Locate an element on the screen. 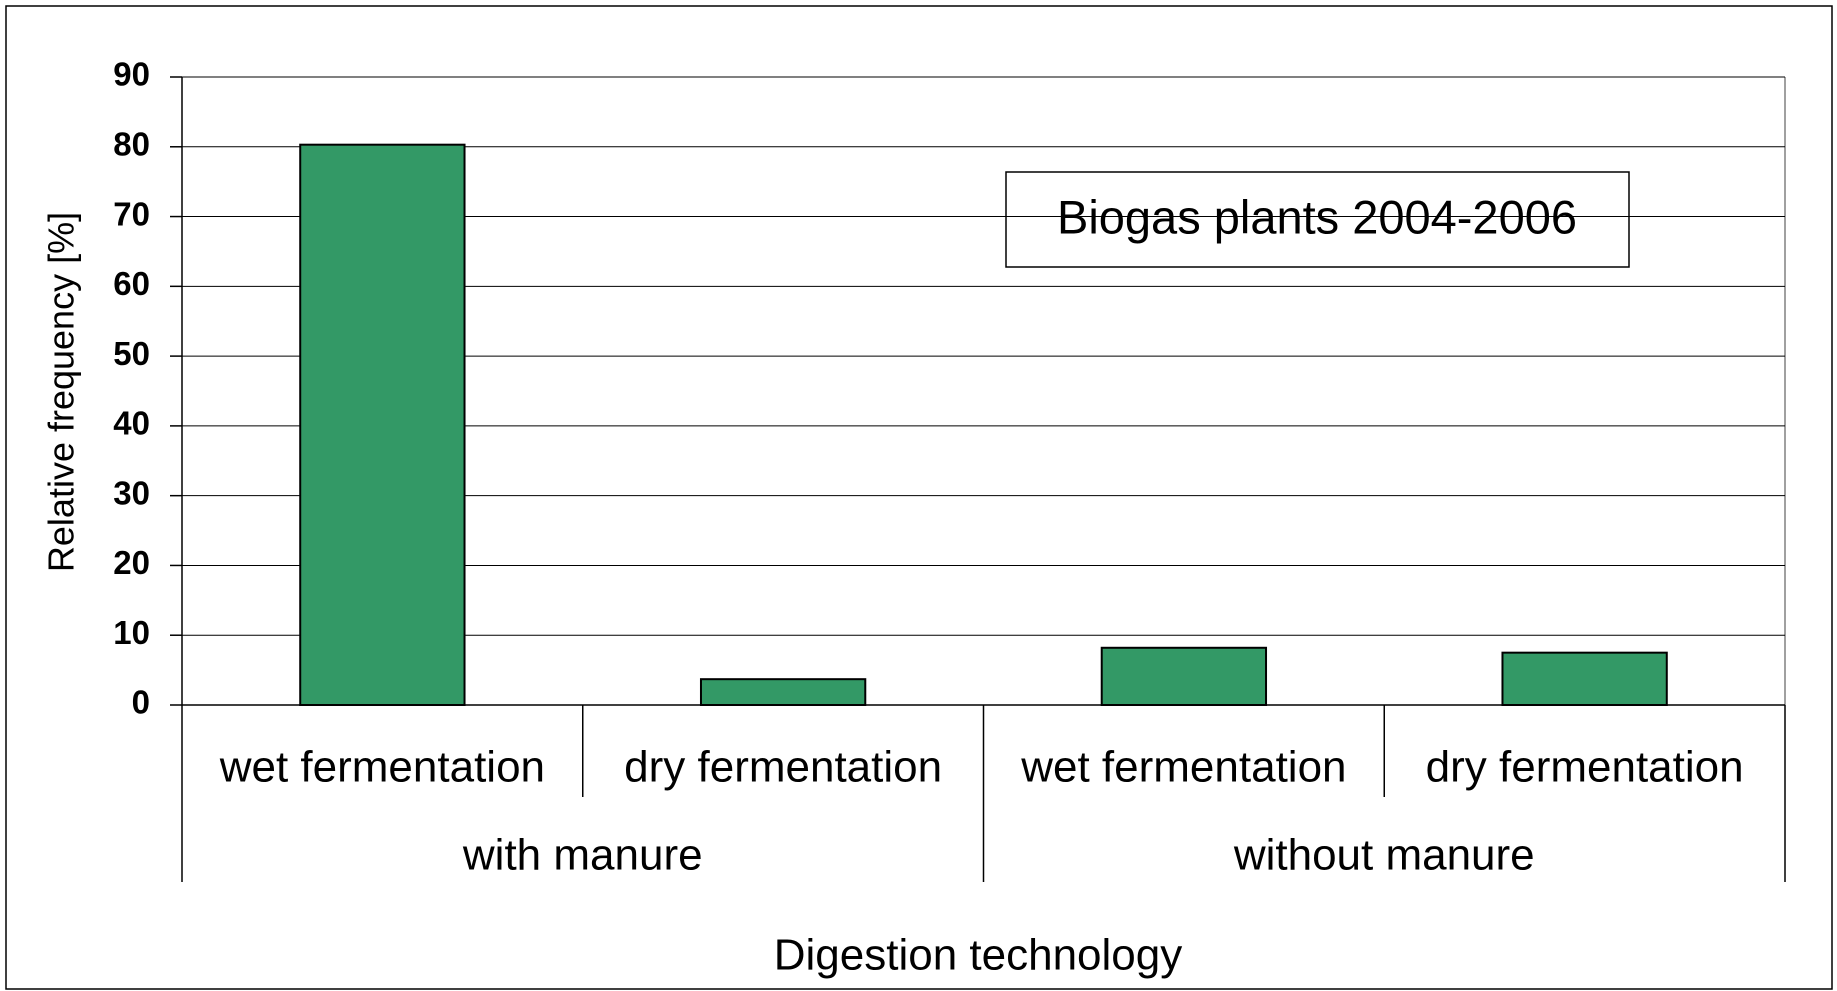 Image resolution: width=1837 pixels, height=991 pixels. y-tick-label: 0 is located at coordinates (141, 702).